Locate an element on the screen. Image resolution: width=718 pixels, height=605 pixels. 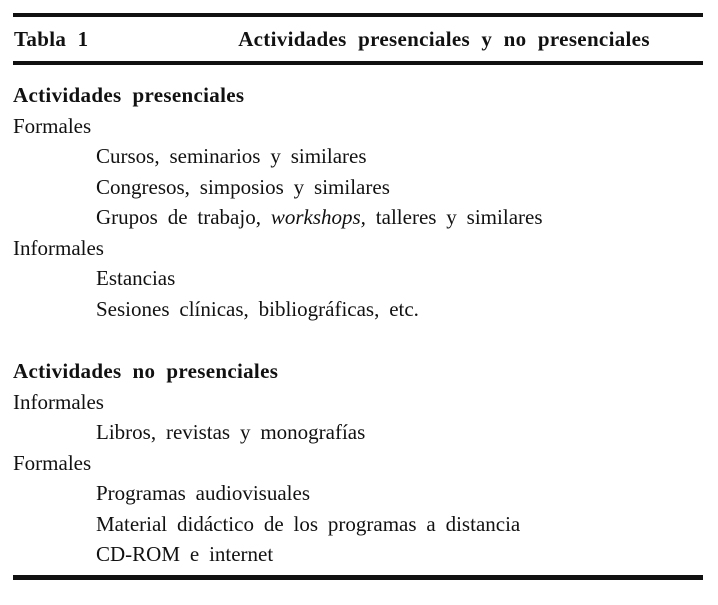
italic-term: workshops, is located at coordinates (318, 217).